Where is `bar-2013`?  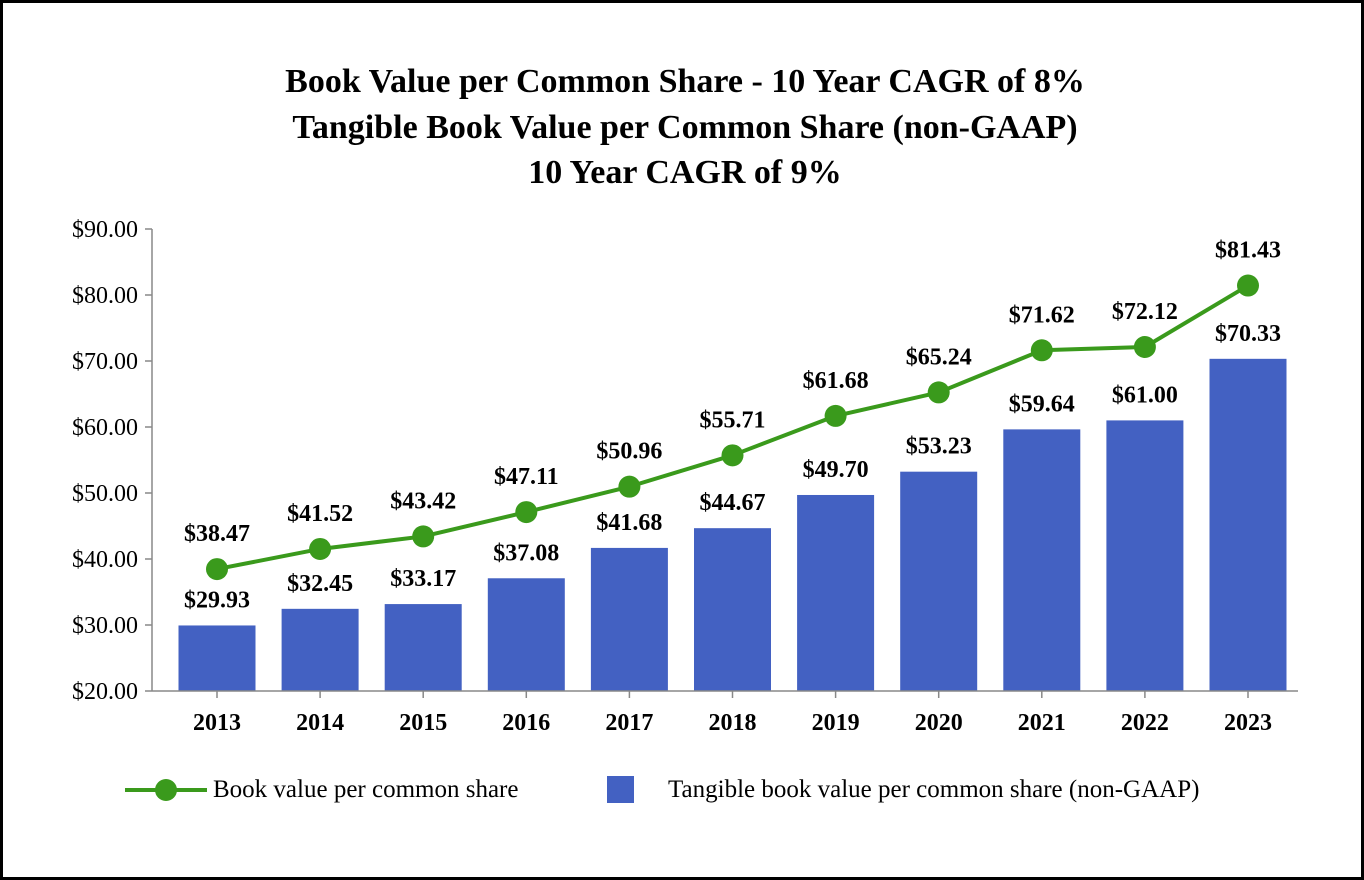 bar-2013 is located at coordinates (217, 658).